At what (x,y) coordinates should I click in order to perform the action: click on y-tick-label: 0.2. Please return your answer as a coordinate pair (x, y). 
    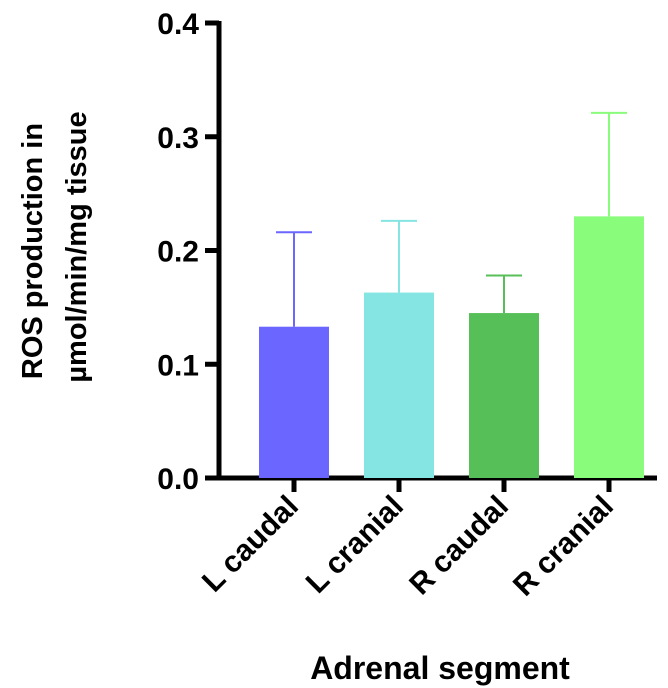
    Looking at the image, I should click on (178, 252).